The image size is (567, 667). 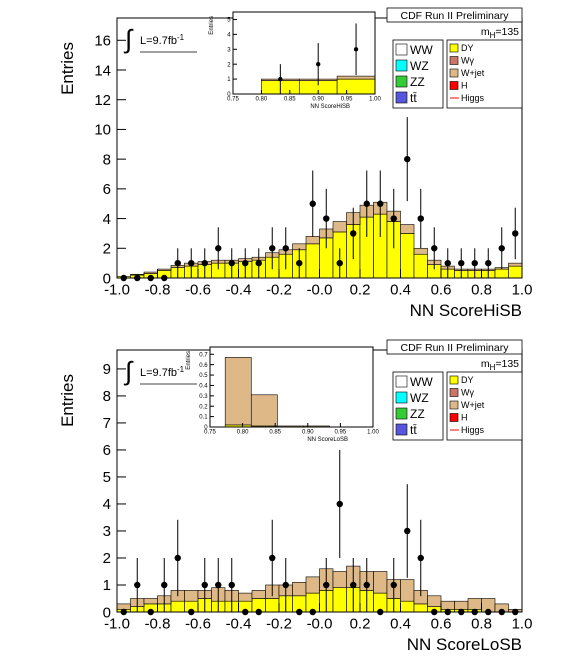 I want to click on x-tick-label: 0.6, so click(x=441, y=290).